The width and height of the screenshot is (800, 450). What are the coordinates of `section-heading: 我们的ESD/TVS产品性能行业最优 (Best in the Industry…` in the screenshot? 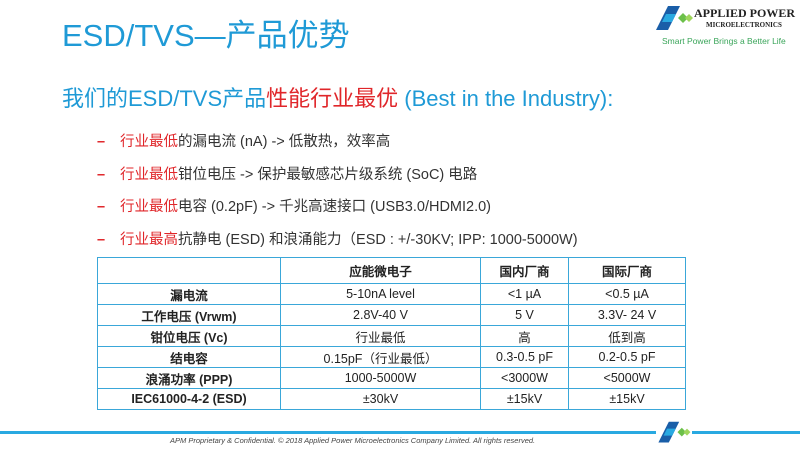 It's located at (337, 99).